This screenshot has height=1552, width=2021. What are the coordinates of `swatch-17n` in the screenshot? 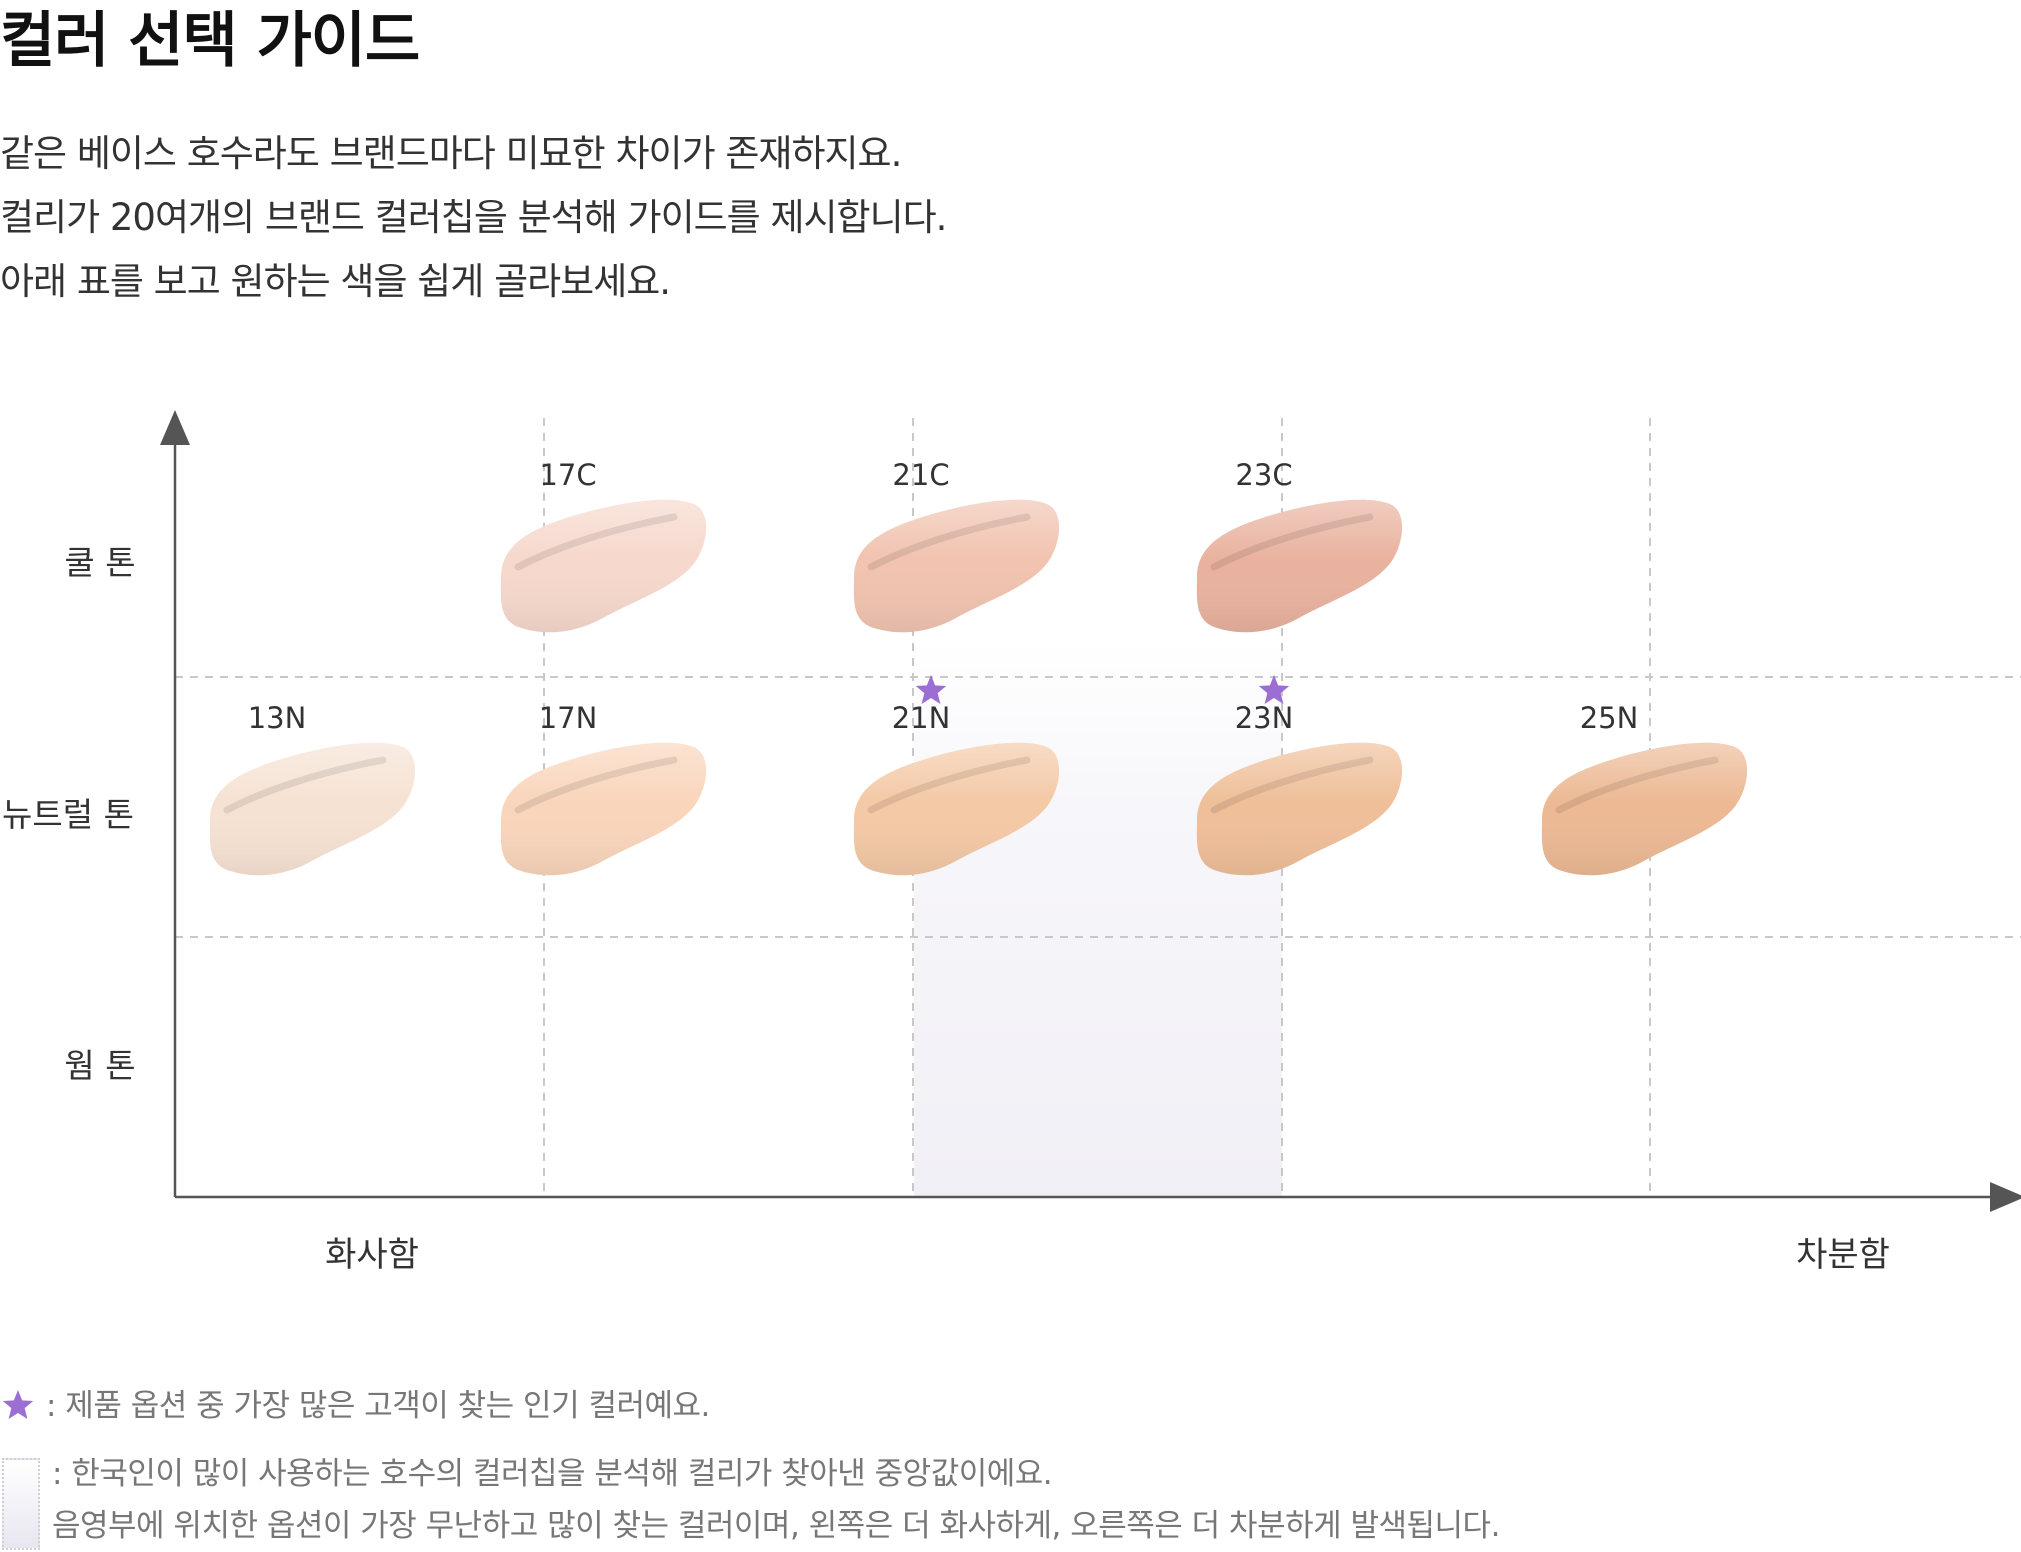 It's located at (603, 809).